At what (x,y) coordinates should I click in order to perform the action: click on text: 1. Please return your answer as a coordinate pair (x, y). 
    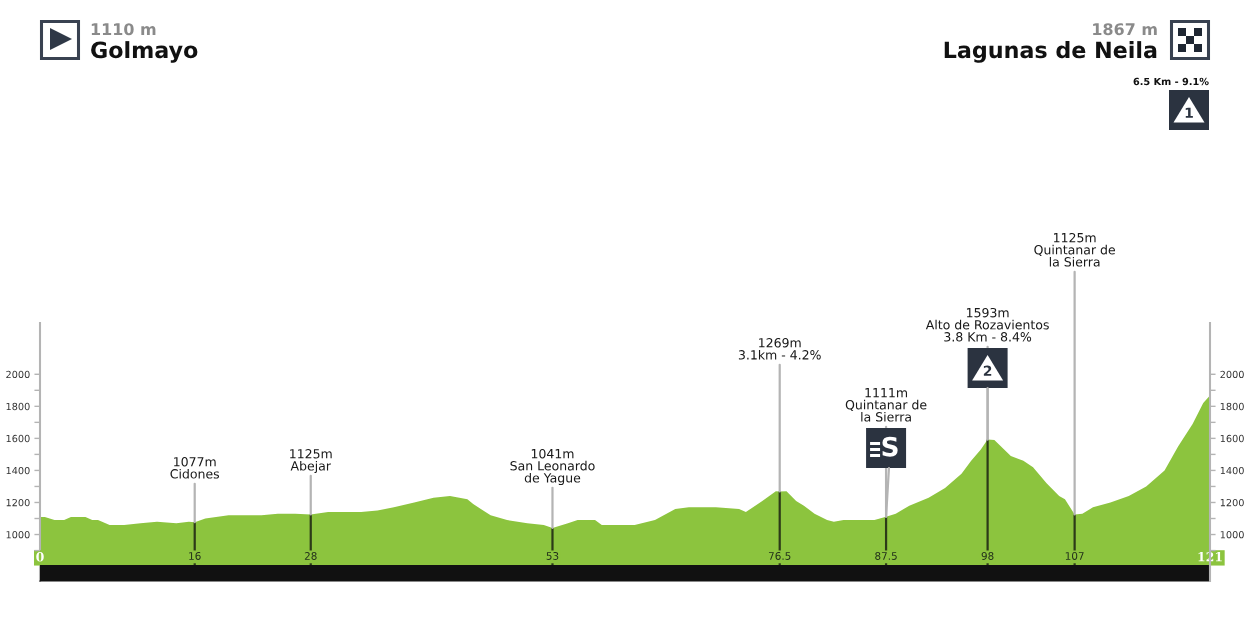
    Looking at the image, I should click on (1189, 112).